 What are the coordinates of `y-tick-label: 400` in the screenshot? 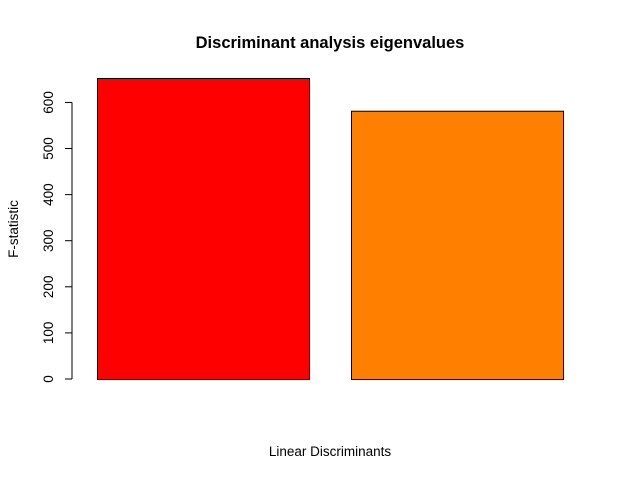 It's located at (48, 194).